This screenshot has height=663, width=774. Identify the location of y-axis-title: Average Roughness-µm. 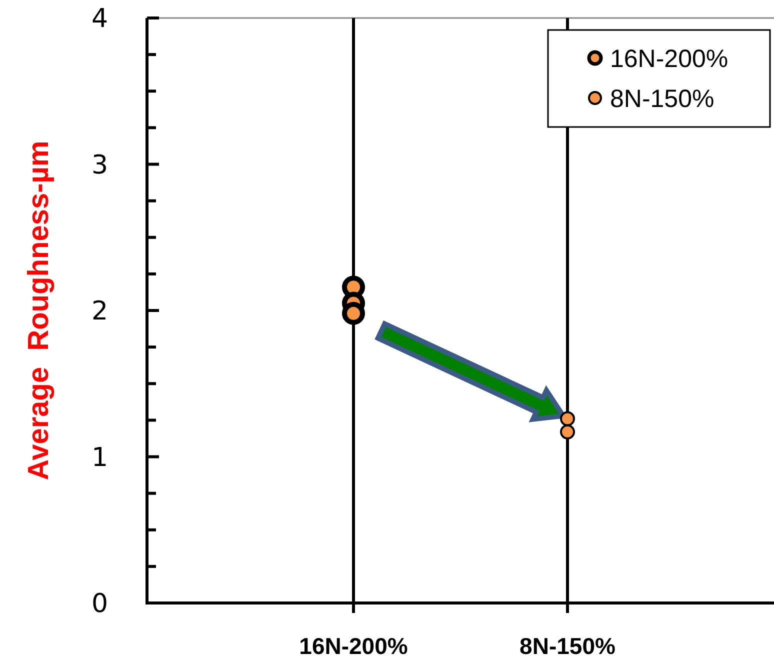
(39, 310).